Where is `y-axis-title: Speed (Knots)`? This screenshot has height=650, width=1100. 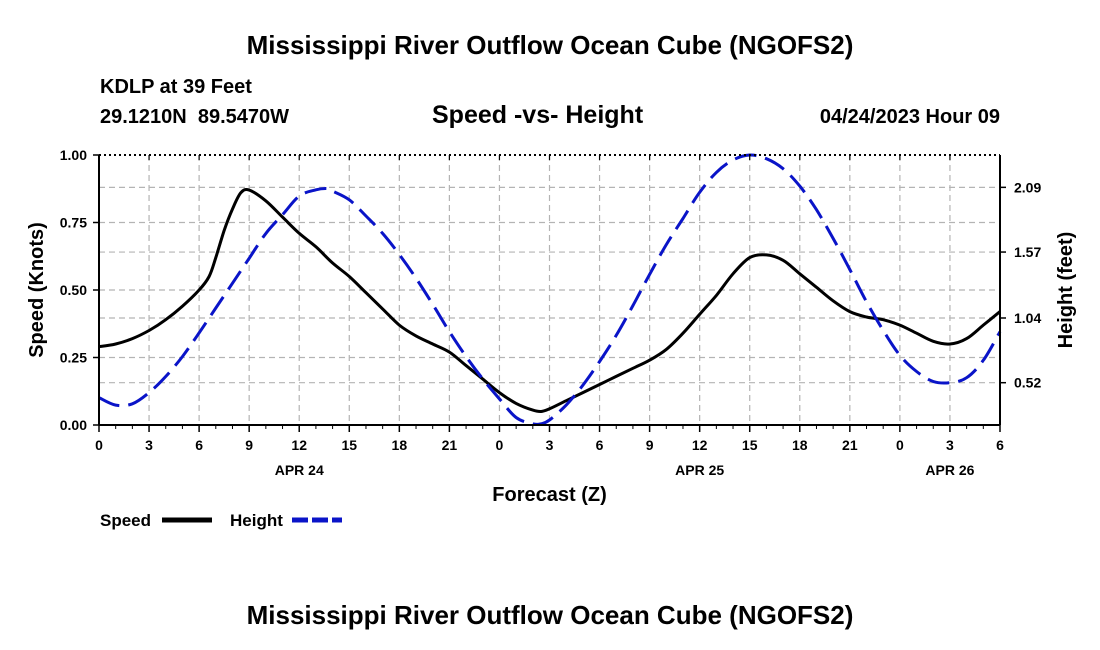 y-axis-title: Speed (Knots) is located at coordinates (37, 290).